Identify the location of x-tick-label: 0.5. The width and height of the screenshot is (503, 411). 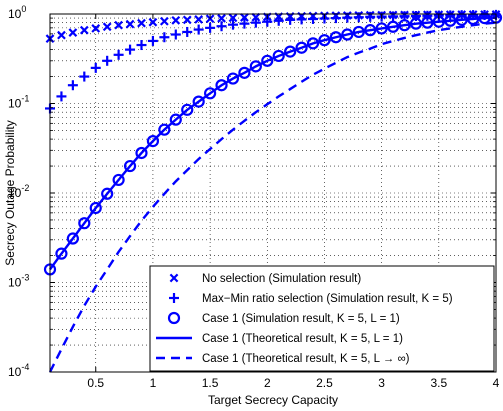
(95, 383).